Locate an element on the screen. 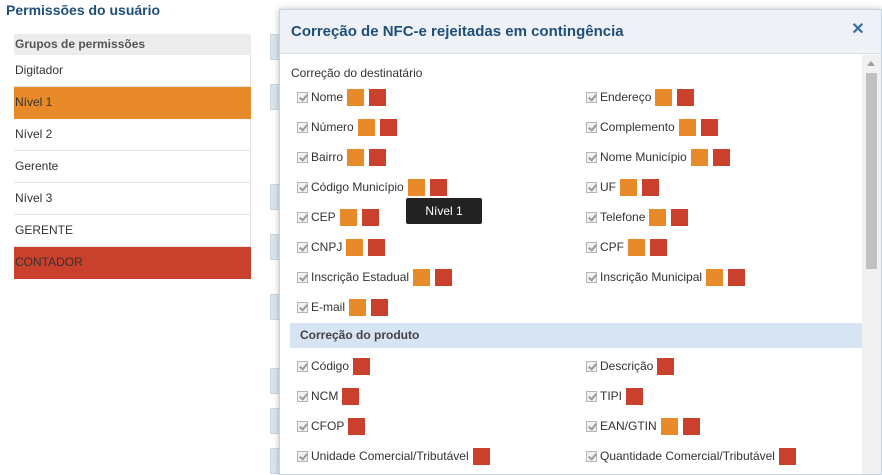 The width and height of the screenshot is (882, 475). group-item: Nível 1 is located at coordinates (132, 103).